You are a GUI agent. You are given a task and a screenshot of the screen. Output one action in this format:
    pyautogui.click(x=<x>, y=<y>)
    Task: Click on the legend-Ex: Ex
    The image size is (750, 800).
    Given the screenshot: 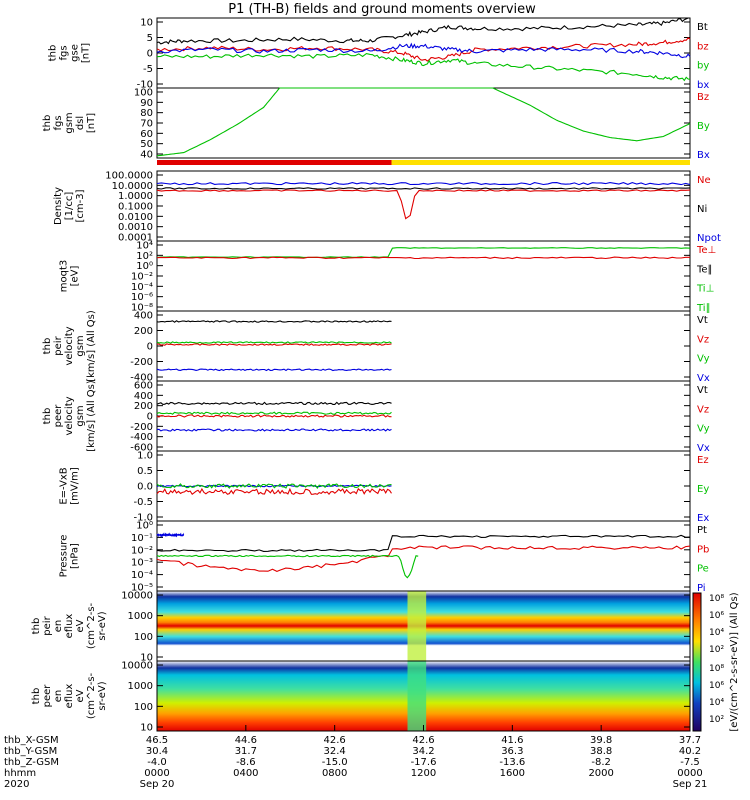 What is the action you would take?
    pyautogui.click(x=703, y=518)
    